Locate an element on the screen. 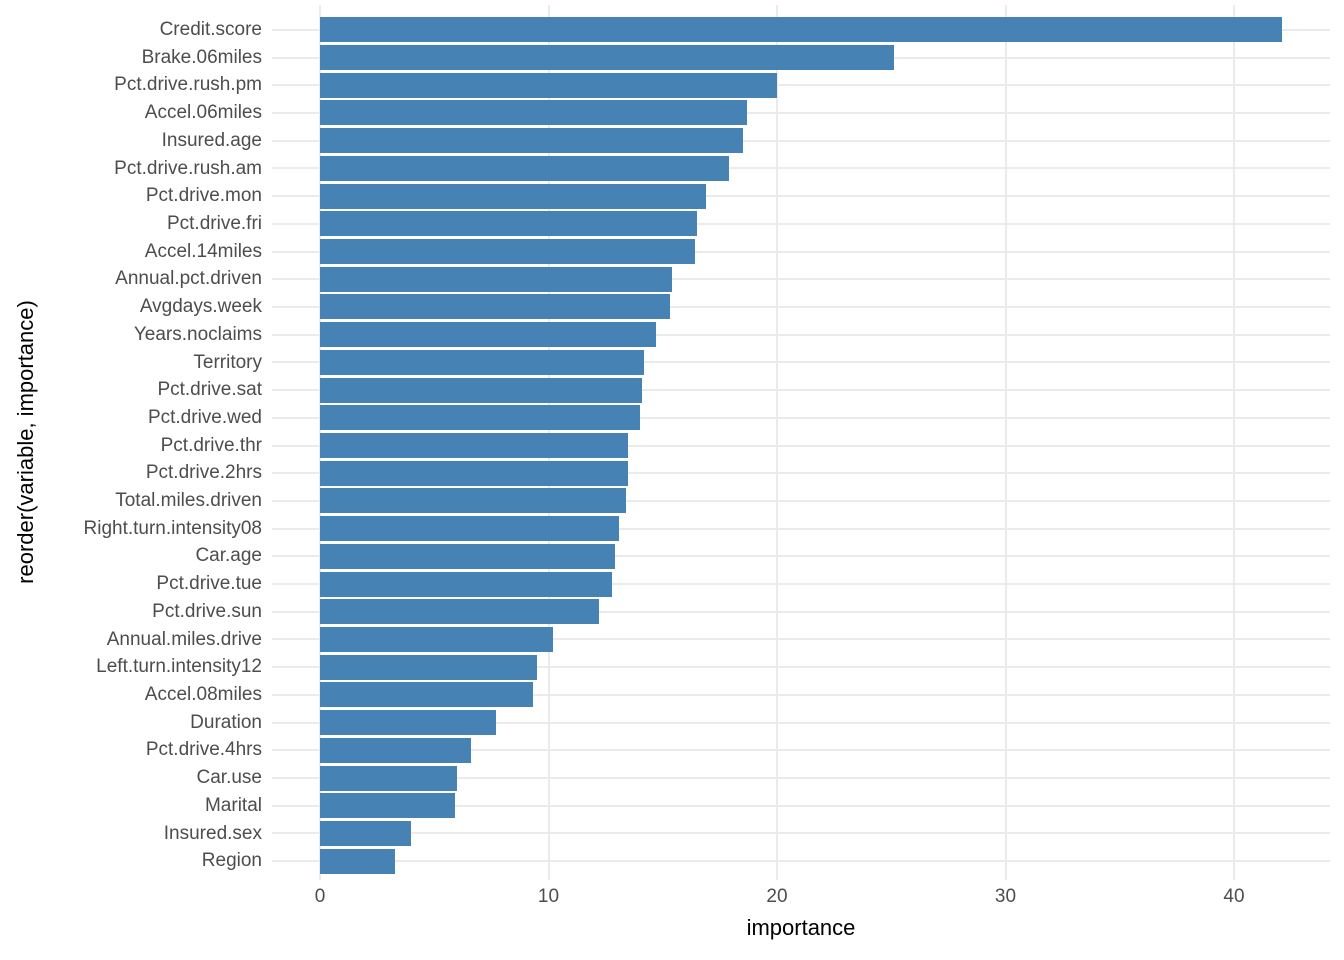  y-tick-label: Region is located at coordinates (231, 861).